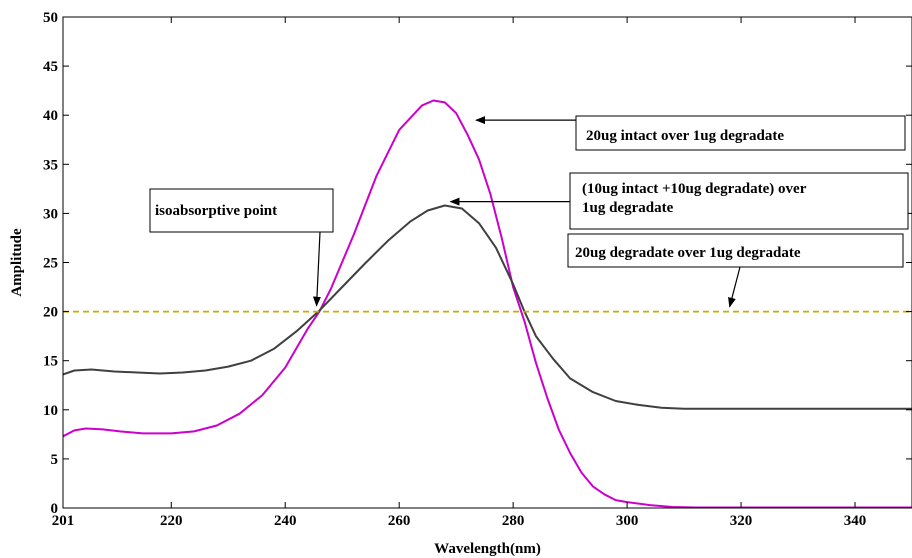 The image size is (912, 558). What do you see at coordinates (50, 264) in the screenshot?
I see `y-tick-label: 25` at bounding box center [50, 264].